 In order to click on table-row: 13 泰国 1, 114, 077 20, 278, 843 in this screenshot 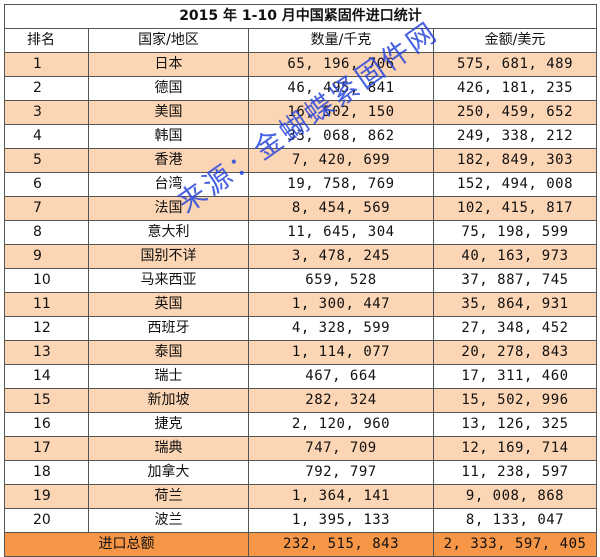, I will do `click(300, 352)`.